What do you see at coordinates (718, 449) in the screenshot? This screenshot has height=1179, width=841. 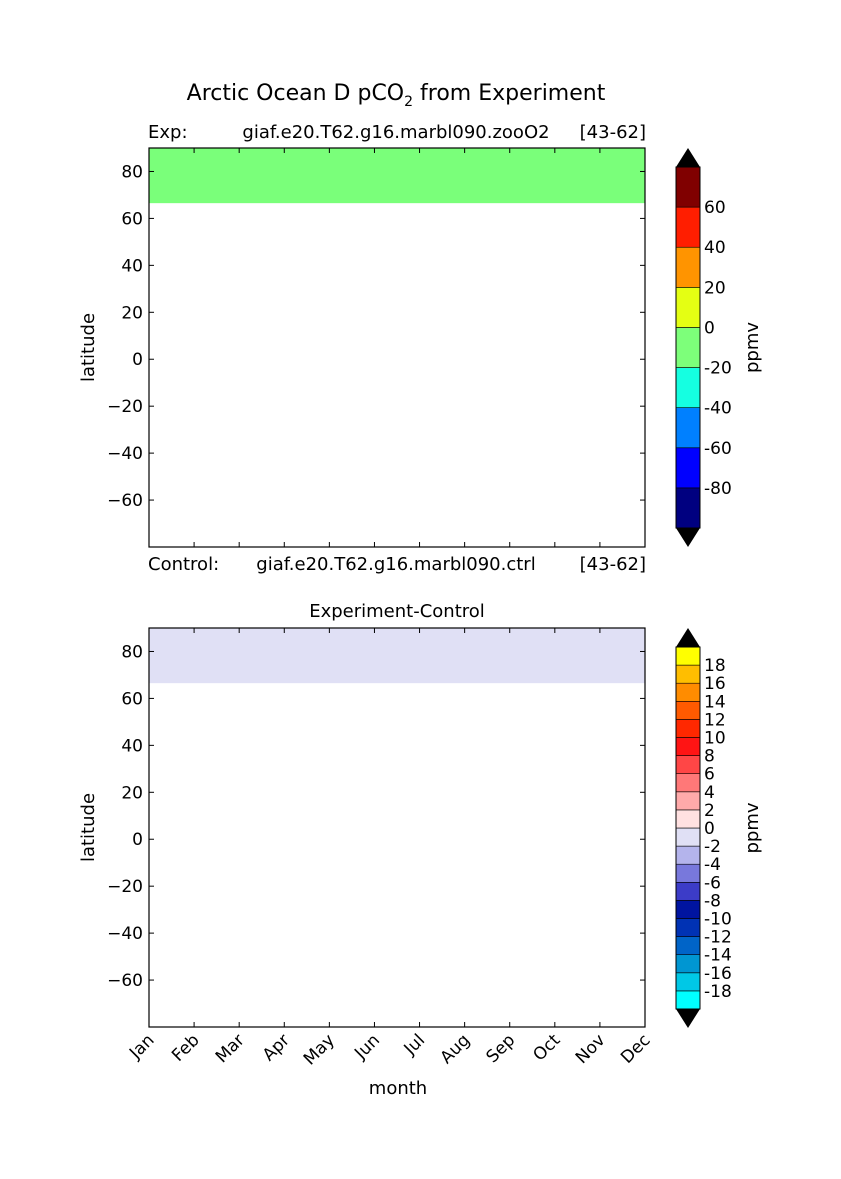 I see `colorbar-tick-label: -60` at bounding box center [718, 449].